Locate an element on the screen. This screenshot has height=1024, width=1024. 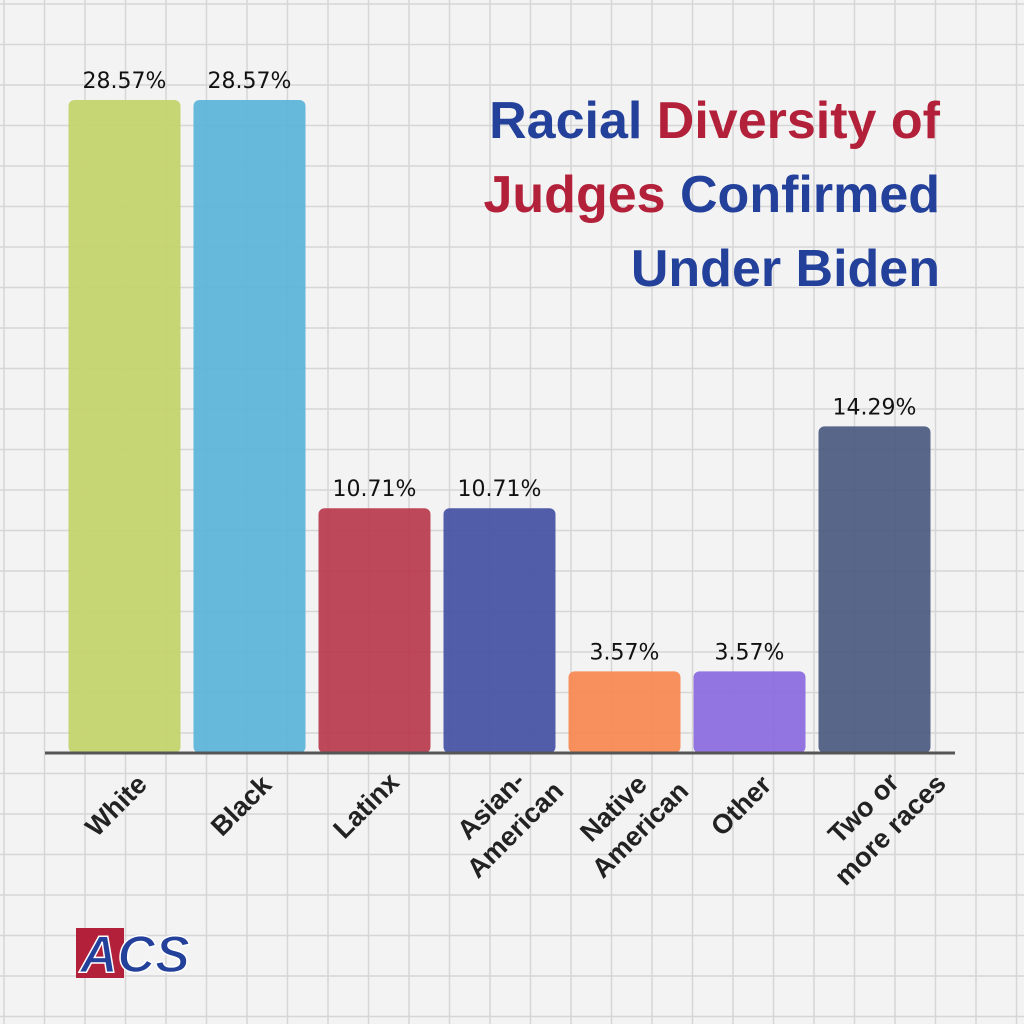
chart-title: Under Biden is located at coordinates (785, 269).